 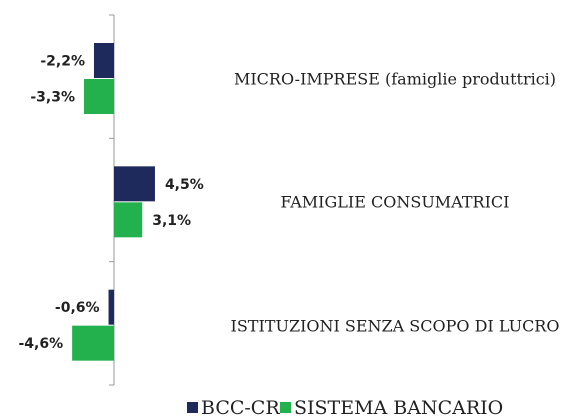 I want to click on legend-label: BCC-CR, so click(x=240, y=408).